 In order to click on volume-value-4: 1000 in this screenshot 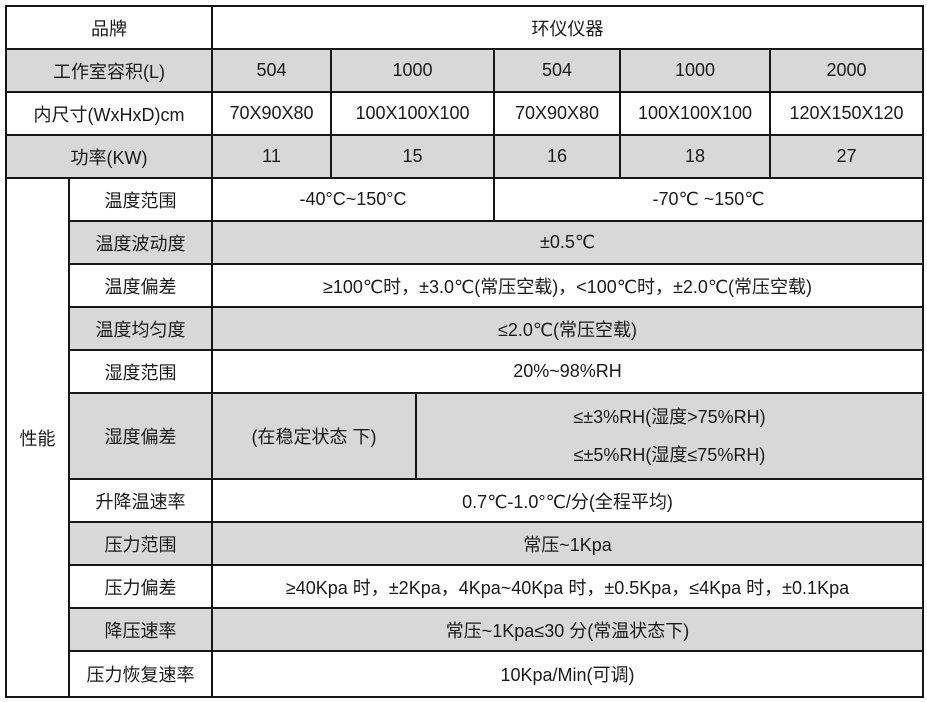, I will do `click(695, 70)`.